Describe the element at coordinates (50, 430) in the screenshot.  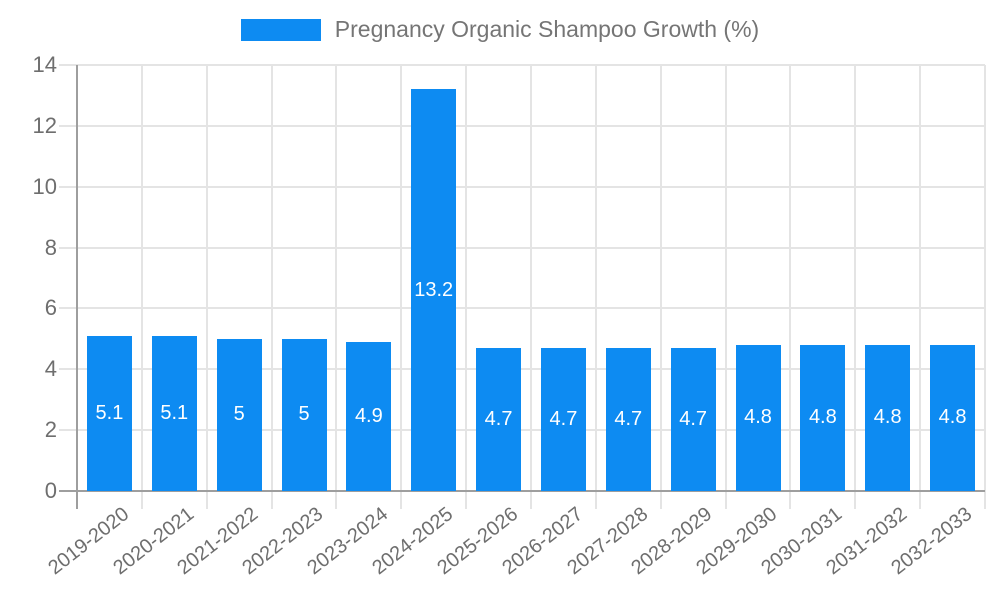
I see `y-tick-label: 2` at that location.